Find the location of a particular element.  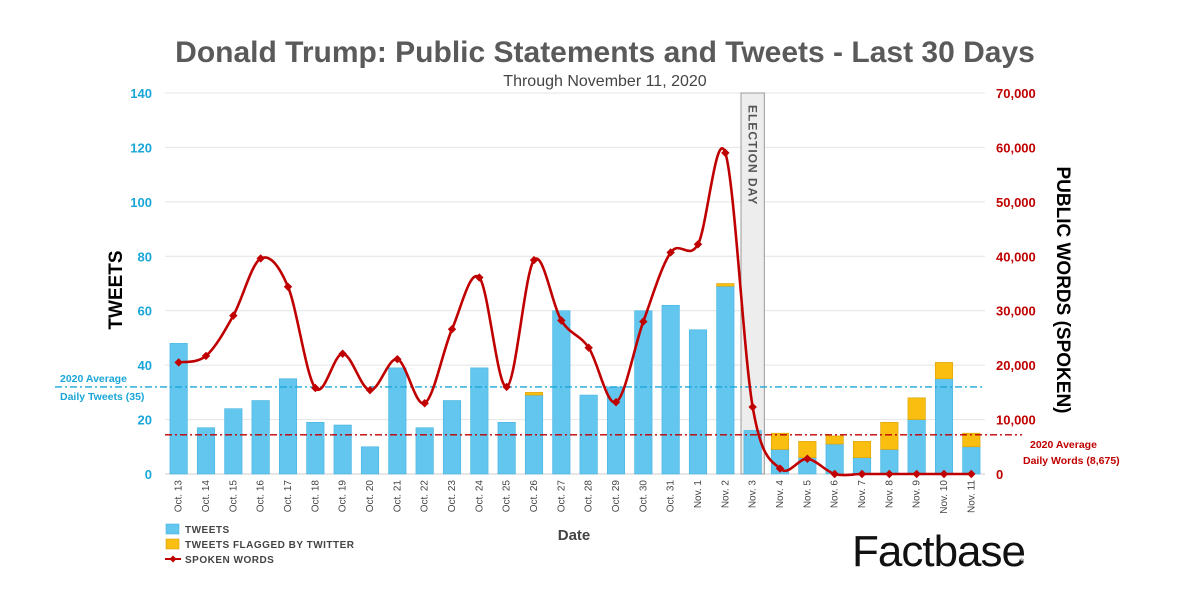

x-tick-label: Oct. 22 is located at coordinates (425, 496).